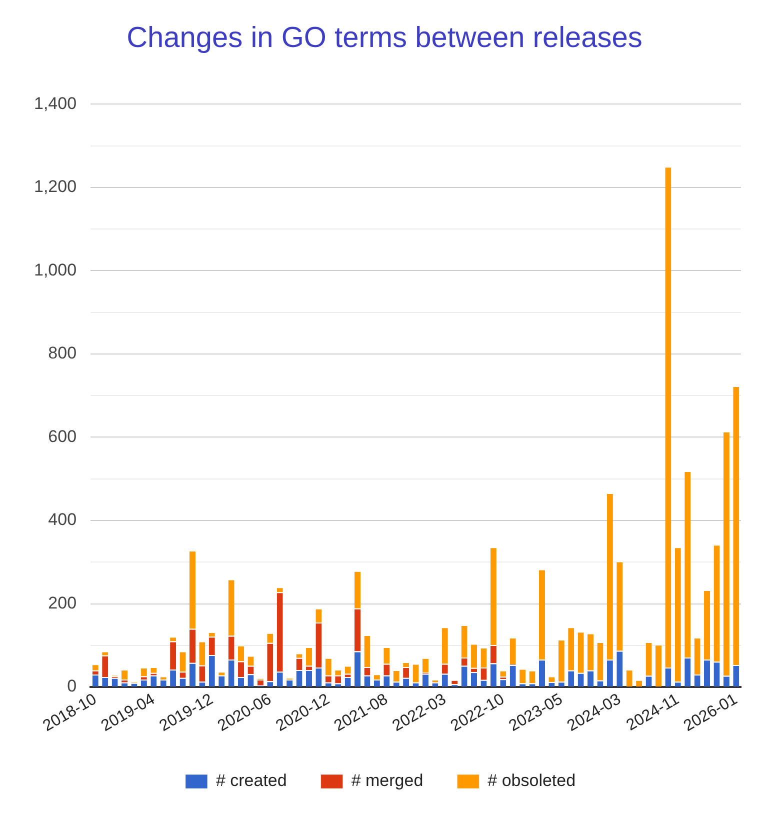 This screenshot has width=769, height=820. Describe the element at coordinates (55, 270) in the screenshot. I see `y-tick-label: 1,000` at that location.